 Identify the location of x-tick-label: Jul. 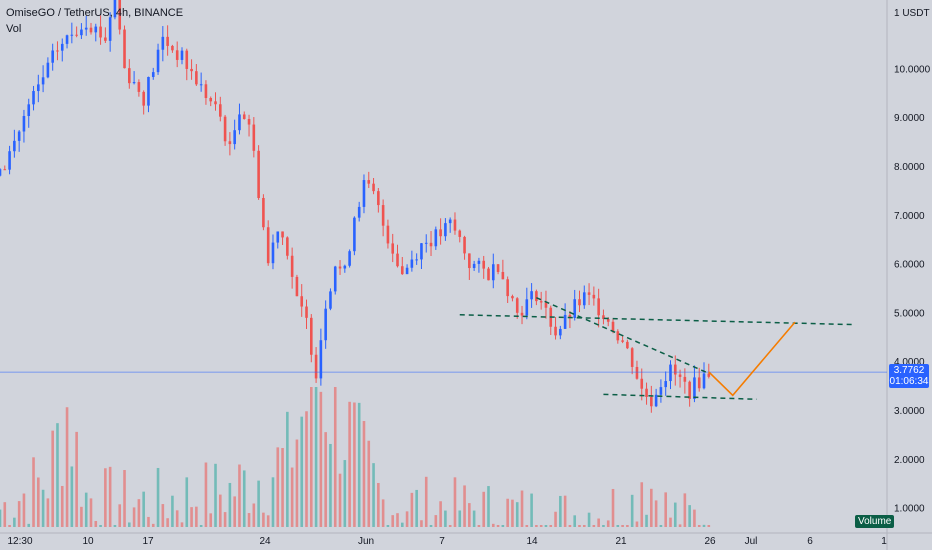
(751, 541).